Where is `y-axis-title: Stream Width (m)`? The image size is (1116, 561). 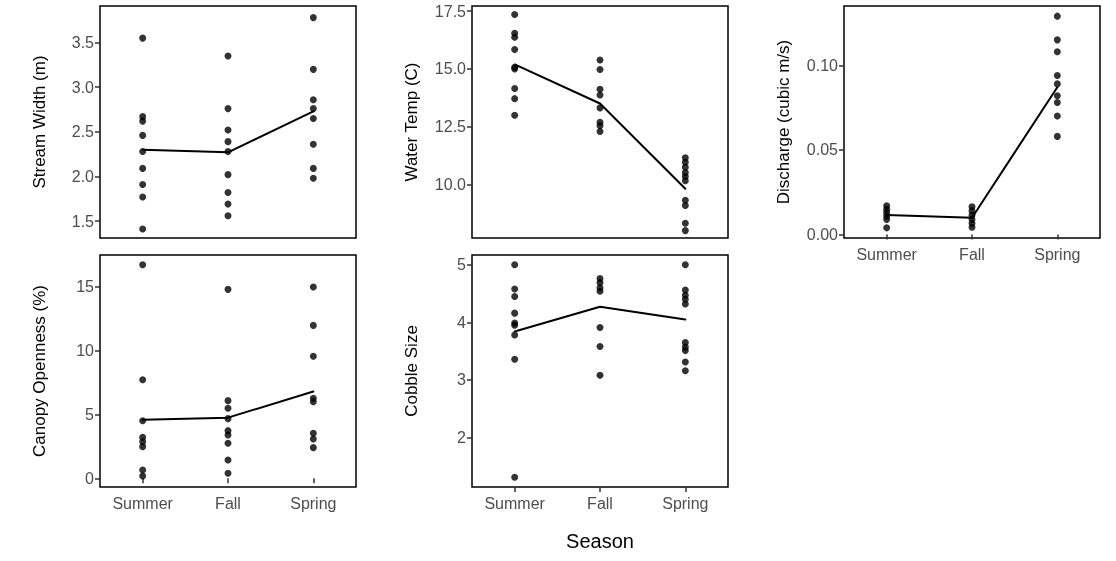 y-axis-title: Stream Width (m) is located at coordinates (39, 122).